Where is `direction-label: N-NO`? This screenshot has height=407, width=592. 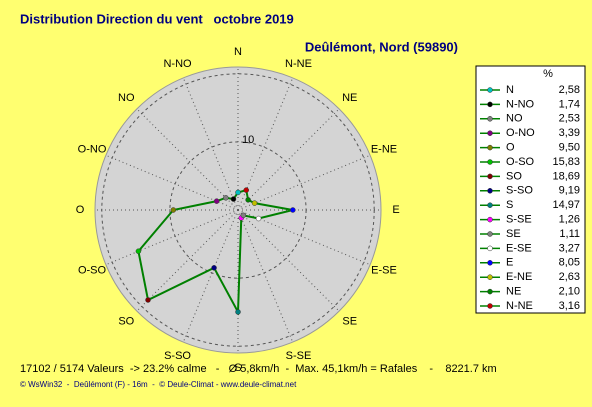
direction-label: N-NO is located at coordinates (177, 64).